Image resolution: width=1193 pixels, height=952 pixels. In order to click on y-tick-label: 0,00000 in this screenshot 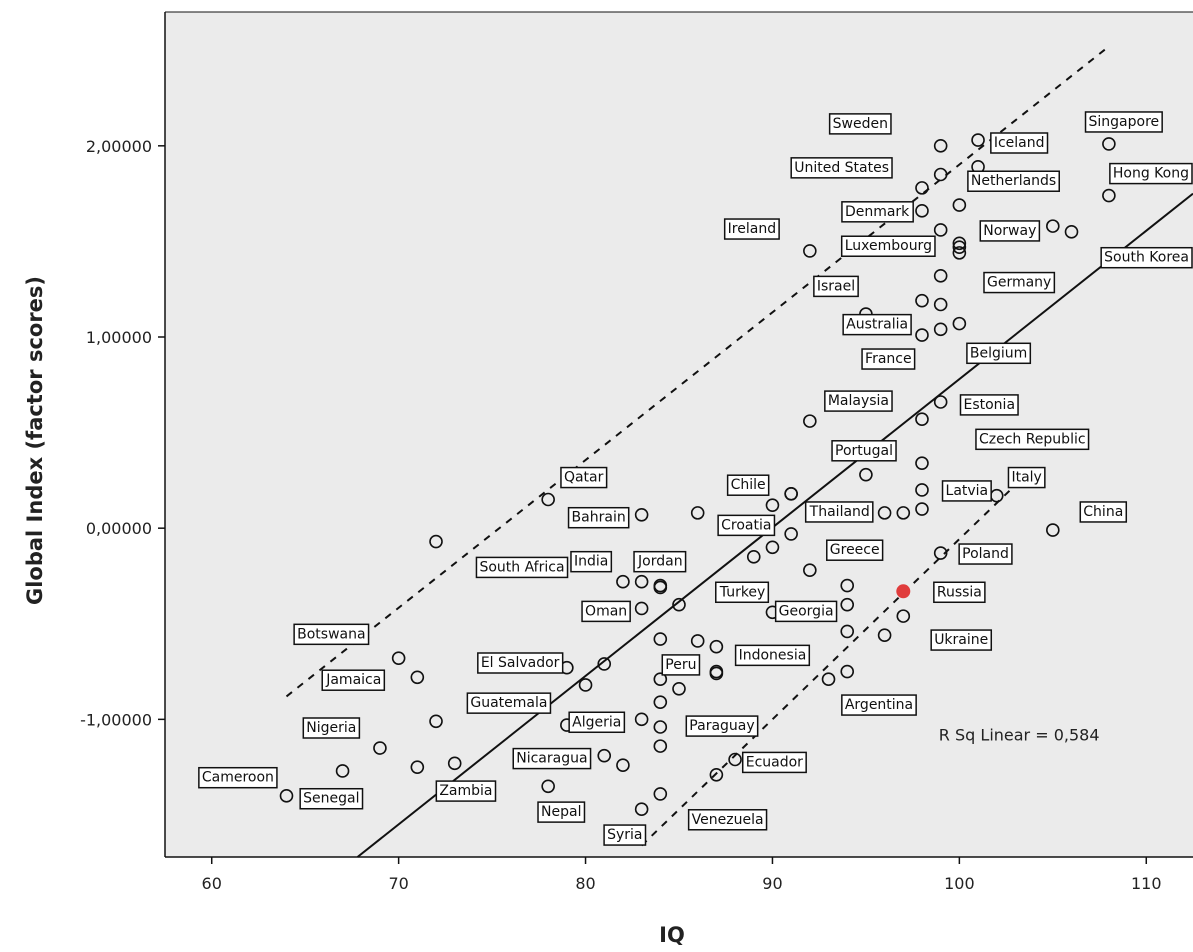, I will do `click(119, 528)`.